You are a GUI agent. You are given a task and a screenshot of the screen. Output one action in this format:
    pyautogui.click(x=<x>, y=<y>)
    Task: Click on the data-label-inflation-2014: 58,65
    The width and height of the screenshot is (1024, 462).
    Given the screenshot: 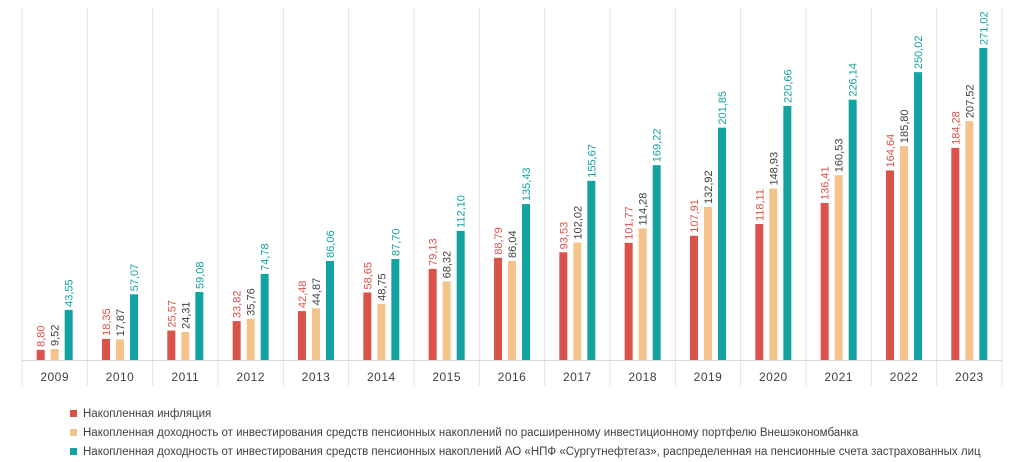 What is the action you would take?
    pyautogui.click(x=368, y=276)
    